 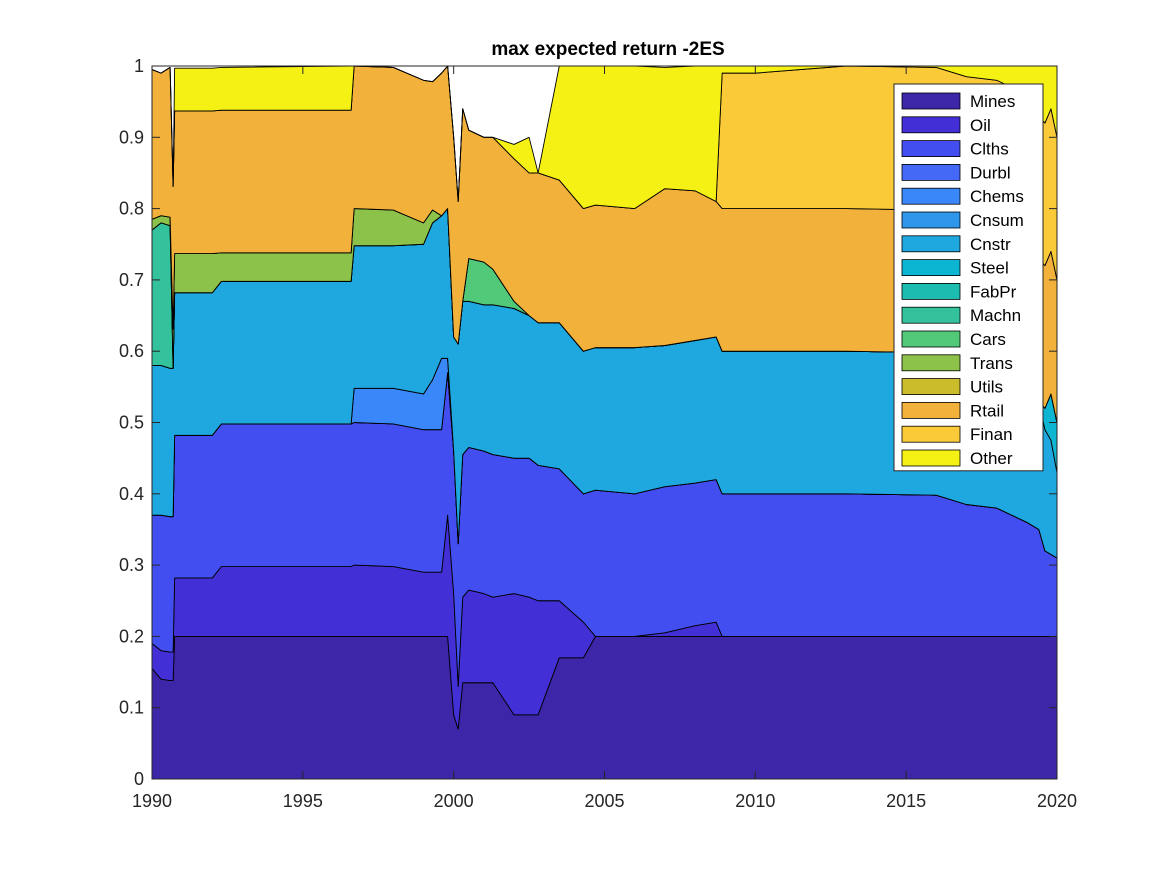 I want to click on legend-swatch-other, so click(x=931, y=458).